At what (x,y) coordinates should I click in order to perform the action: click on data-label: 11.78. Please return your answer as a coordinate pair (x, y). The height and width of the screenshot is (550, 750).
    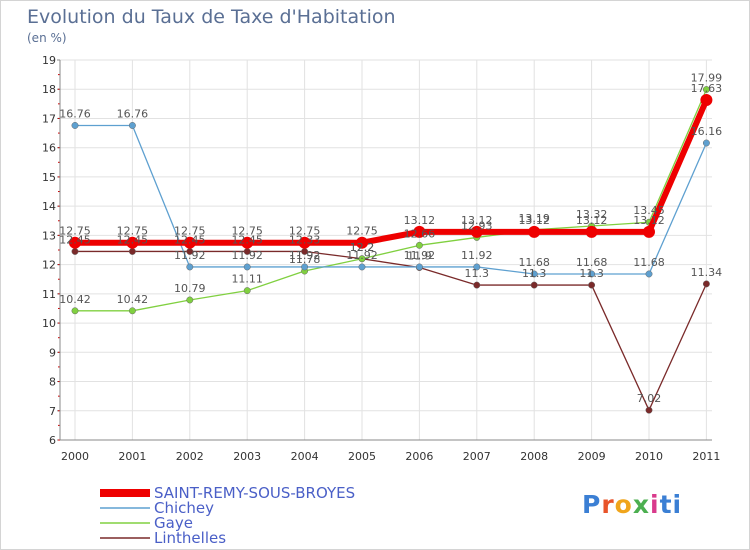
    Looking at the image, I should click on (305, 259).